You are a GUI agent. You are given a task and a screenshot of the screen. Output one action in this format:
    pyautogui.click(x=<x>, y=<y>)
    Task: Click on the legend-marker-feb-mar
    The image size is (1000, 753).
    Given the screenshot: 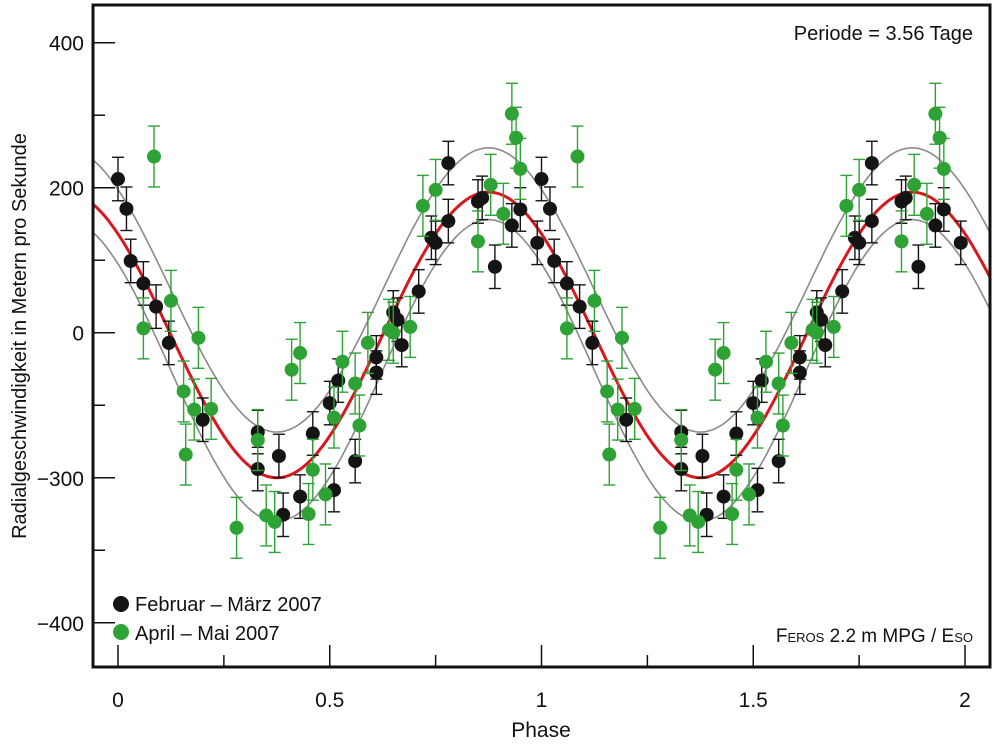 What is the action you would take?
    pyautogui.click(x=121, y=604)
    